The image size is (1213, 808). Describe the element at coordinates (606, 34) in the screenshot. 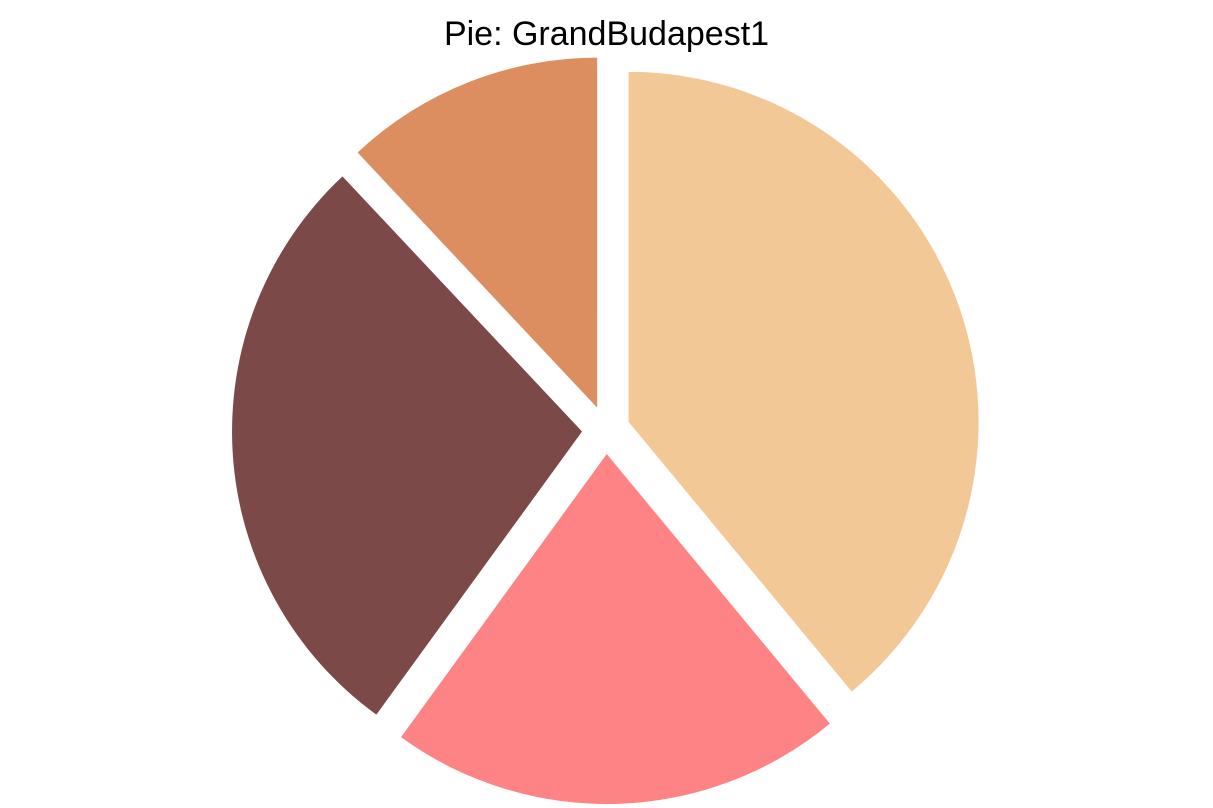

I see `chart-title: Pie: GrandBudapest1` at that location.